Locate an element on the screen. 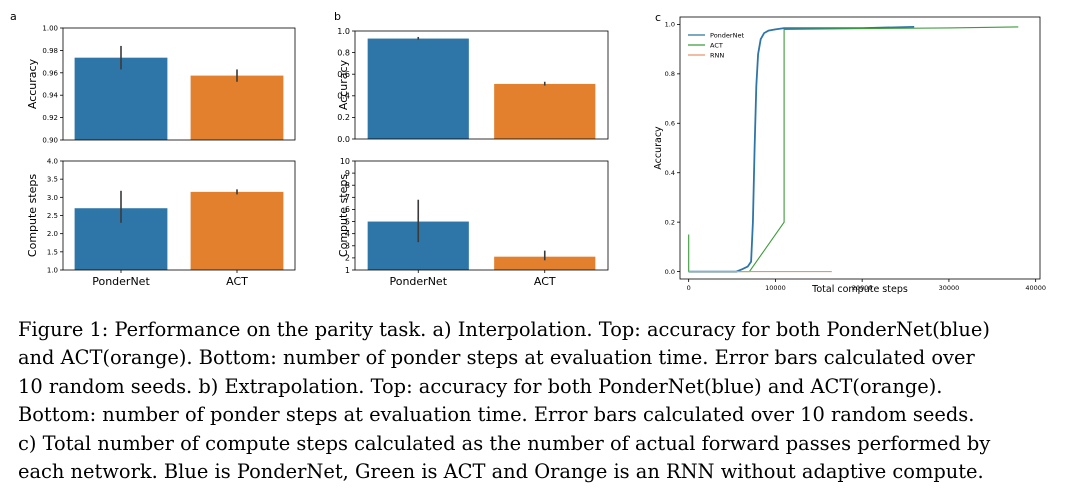 This screenshot has height=494, width=1090. y-tick-label: 1 is located at coordinates (347, 270).